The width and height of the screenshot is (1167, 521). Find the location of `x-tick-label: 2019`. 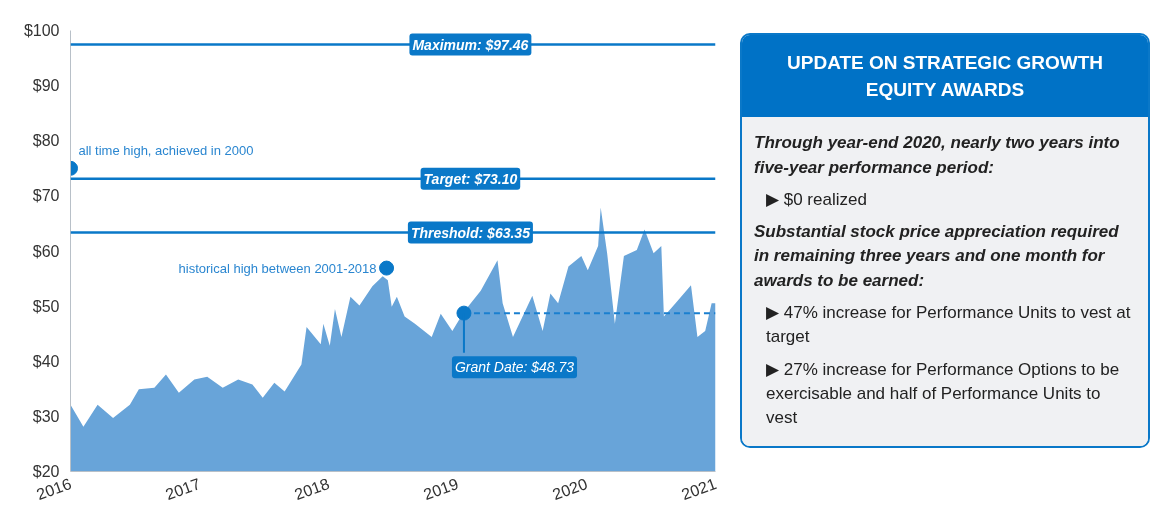

x-tick-label: 2019 is located at coordinates (441, 489).